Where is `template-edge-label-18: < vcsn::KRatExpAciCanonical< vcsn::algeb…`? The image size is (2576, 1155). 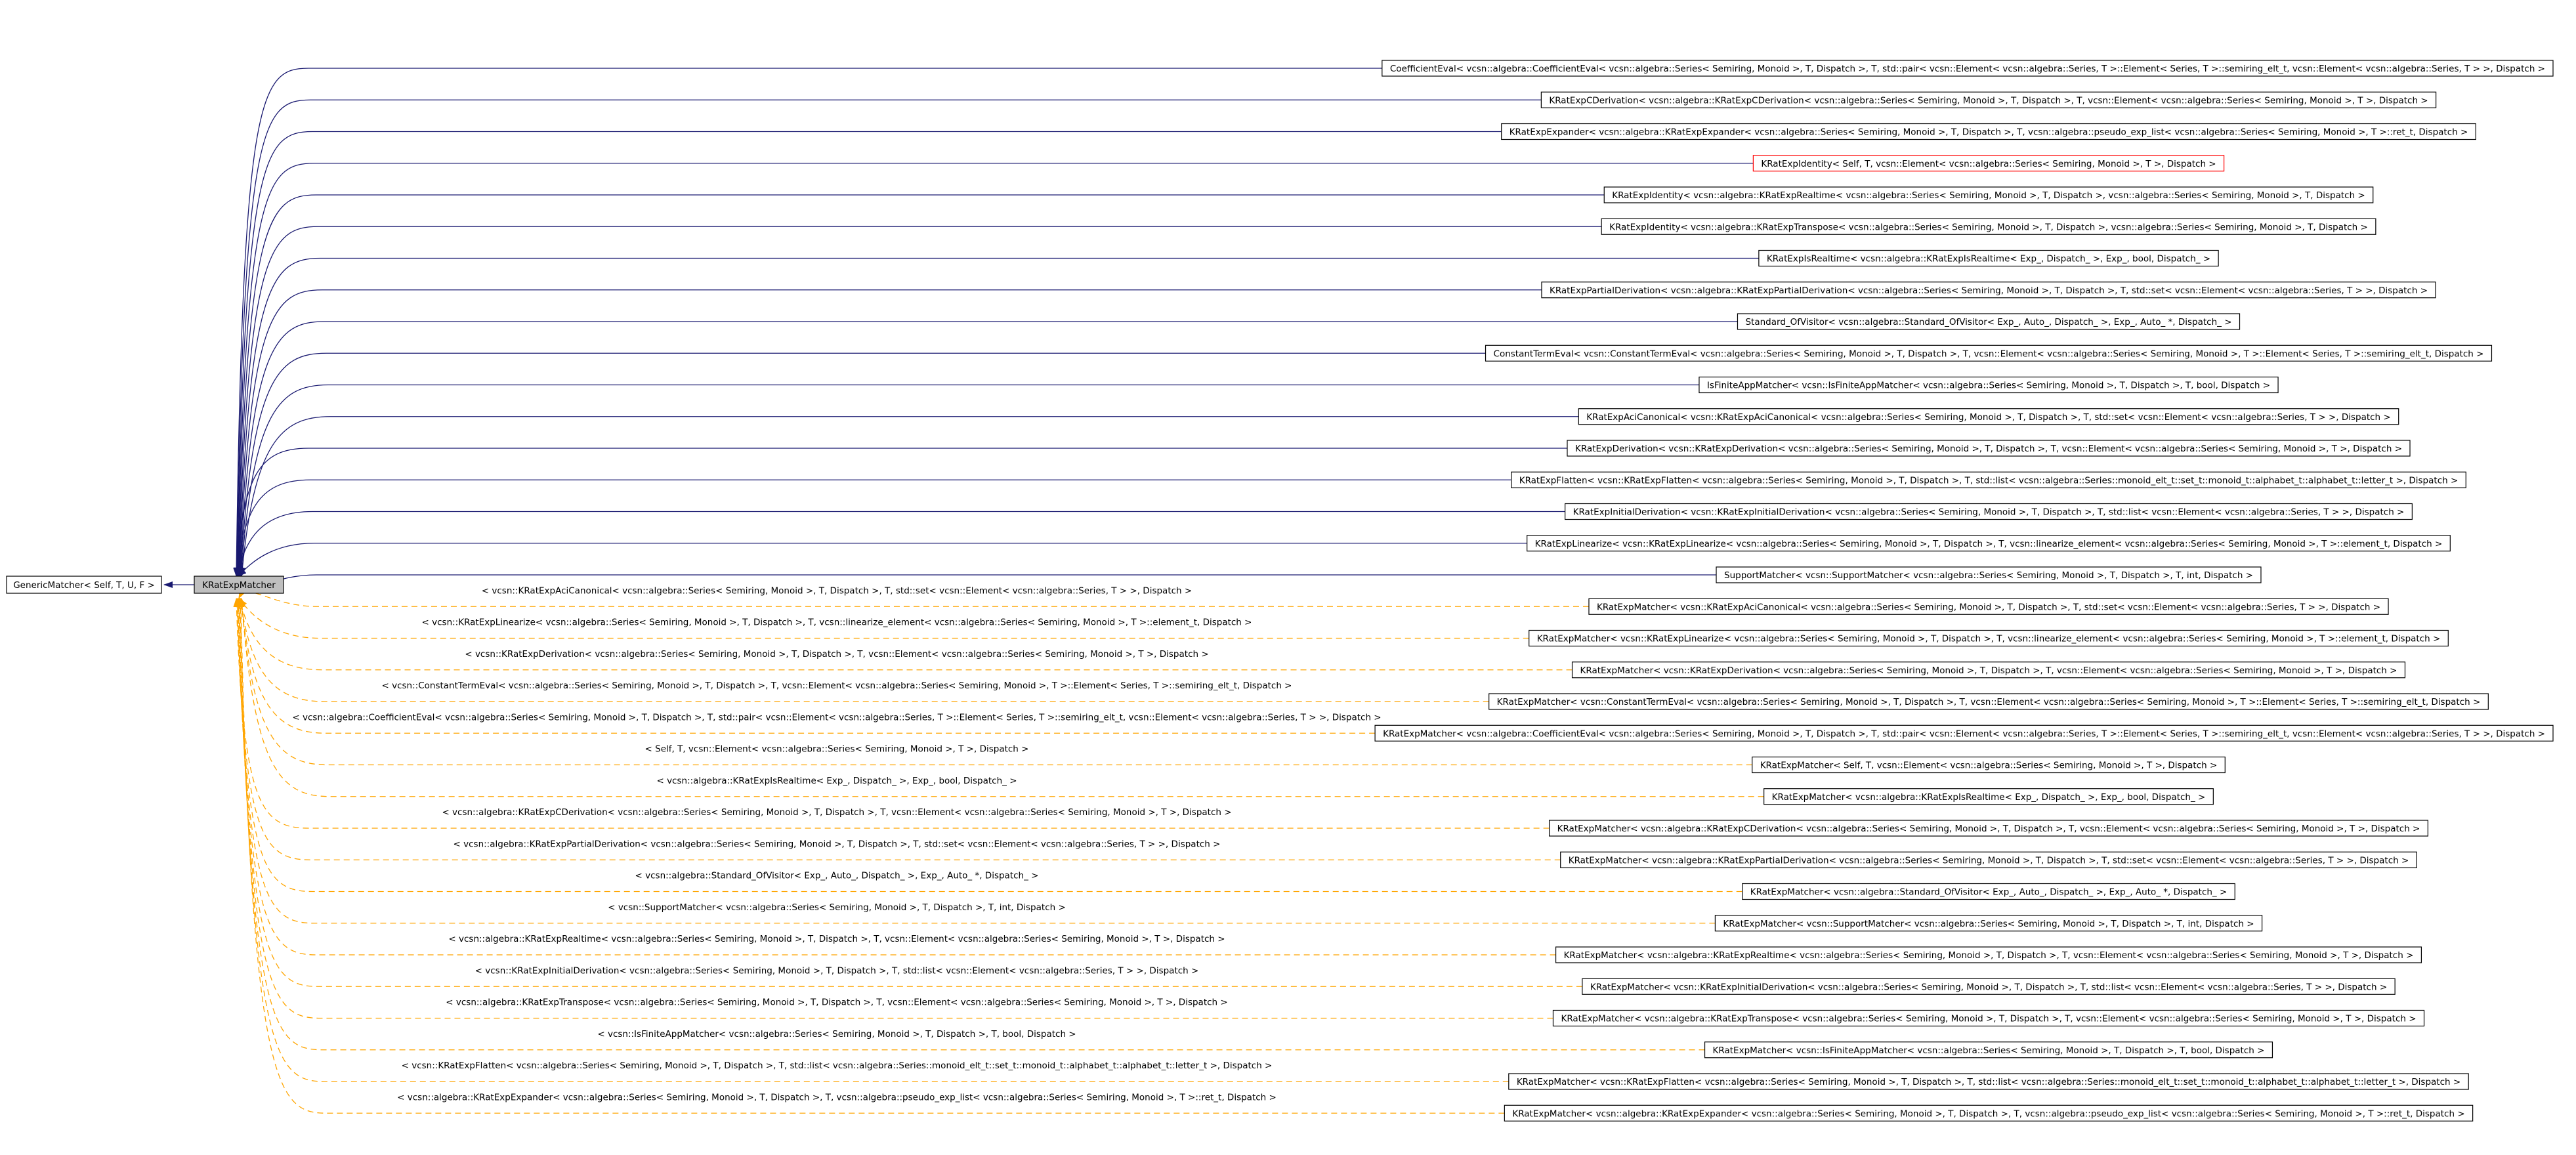
template-edge-label-18: < vcsn::KRatExpAciCanonical< vcsn::algeb… is located at coordinates (837, 590).